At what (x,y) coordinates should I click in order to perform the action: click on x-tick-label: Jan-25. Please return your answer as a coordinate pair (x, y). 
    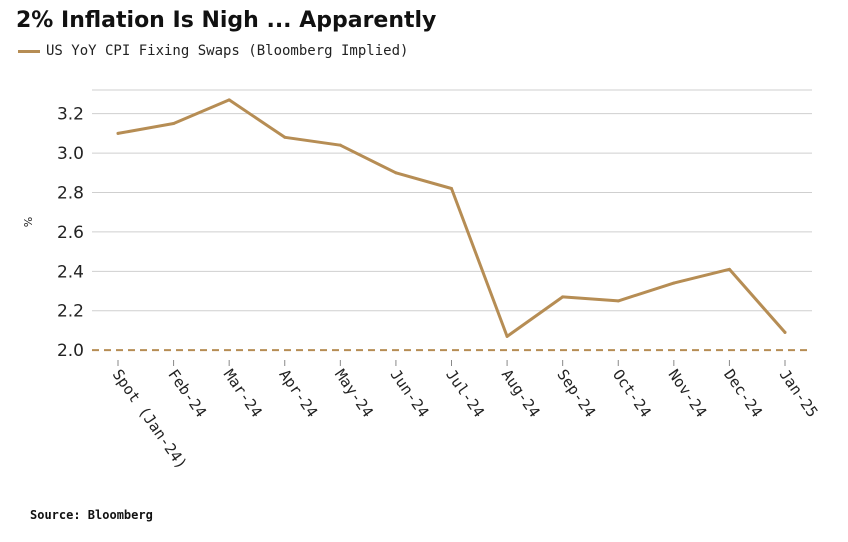
    Looking at the image, I should click on (799, 393).